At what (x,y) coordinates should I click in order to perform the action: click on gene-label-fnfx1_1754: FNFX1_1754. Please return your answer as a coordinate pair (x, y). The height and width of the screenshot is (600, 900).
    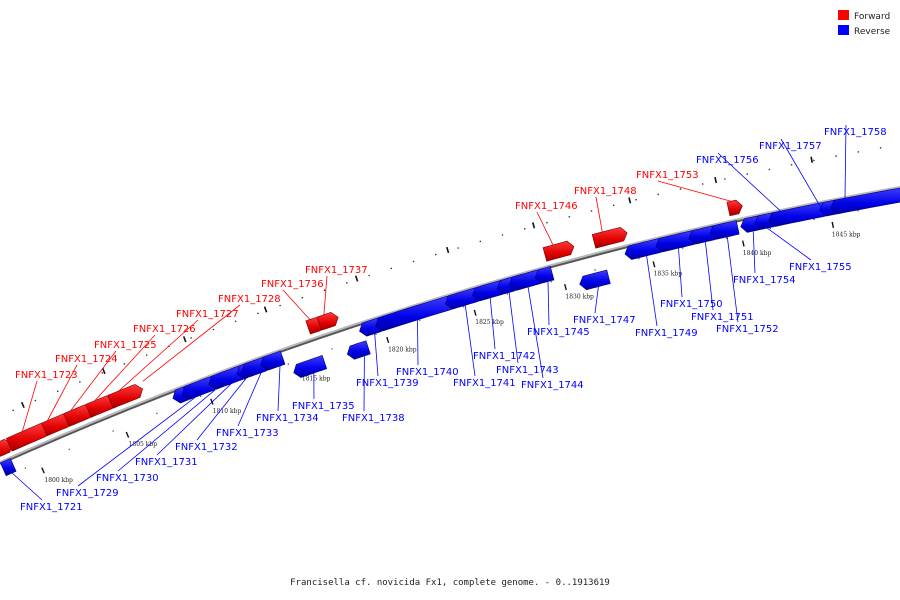
    Looking at the image, I should click on (764, 280).